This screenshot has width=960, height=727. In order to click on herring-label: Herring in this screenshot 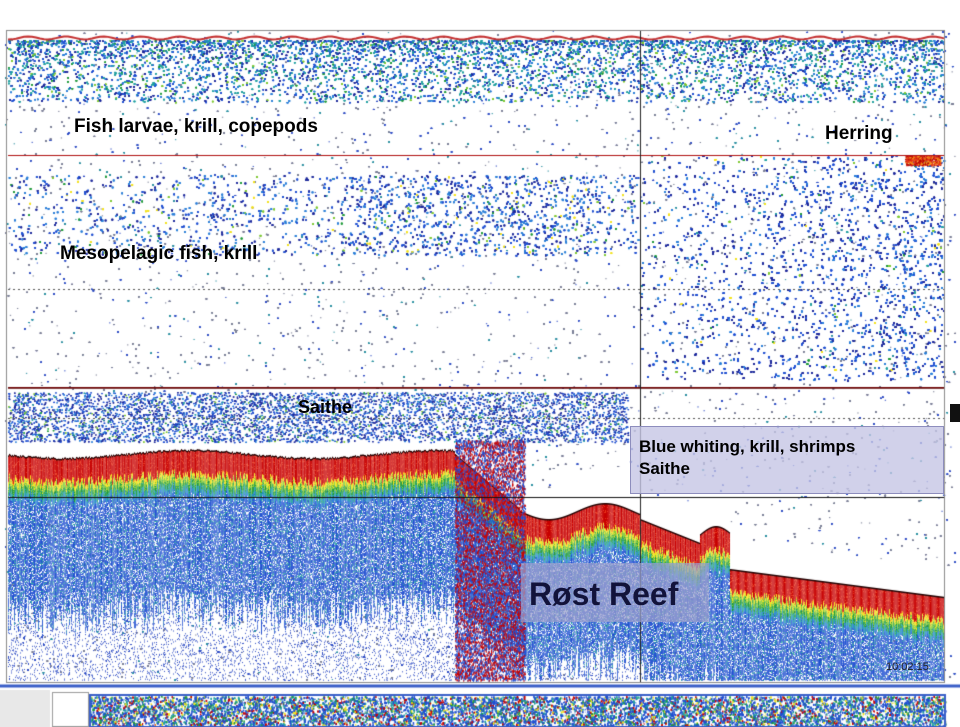, I will do `click(859, 133)`.